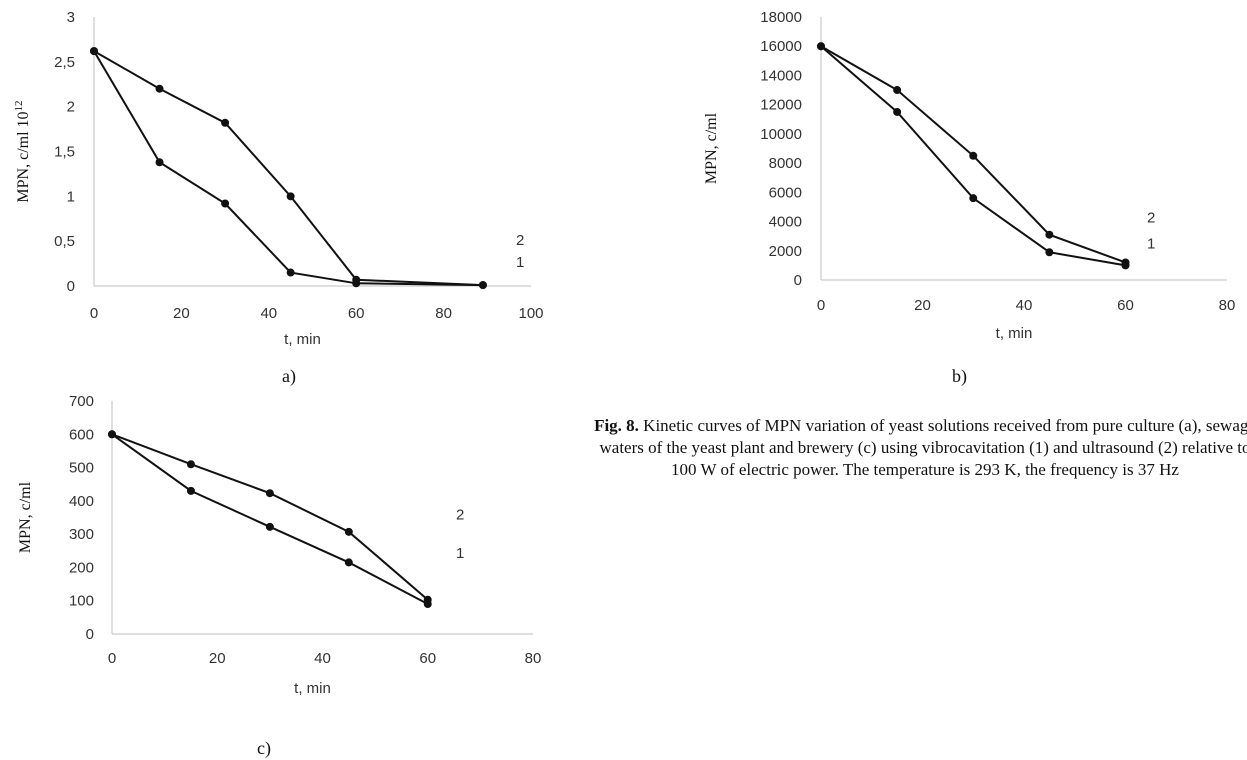 The image size is (1247, 760). Describe the element at coordinates (781, 134) in the screenshot. I see `y-tick-label: 10000` at that location.